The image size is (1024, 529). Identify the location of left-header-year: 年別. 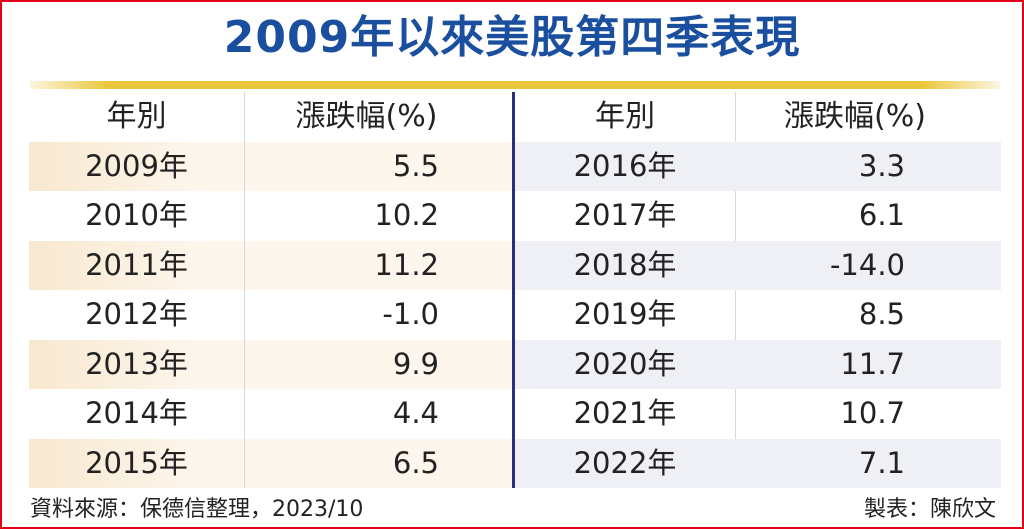
(136, 116).